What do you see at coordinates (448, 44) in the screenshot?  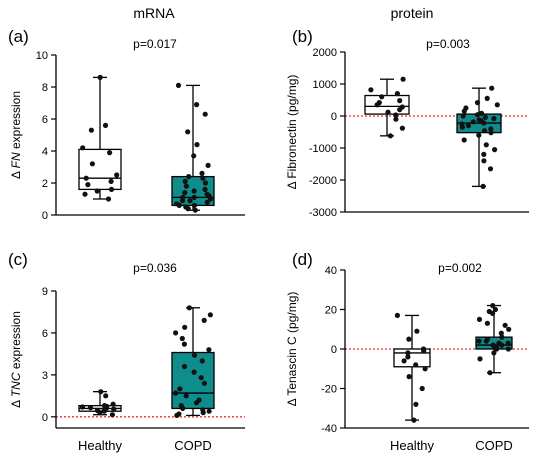 I see `p-value: p=0.003` at bounding box center [448, 44].